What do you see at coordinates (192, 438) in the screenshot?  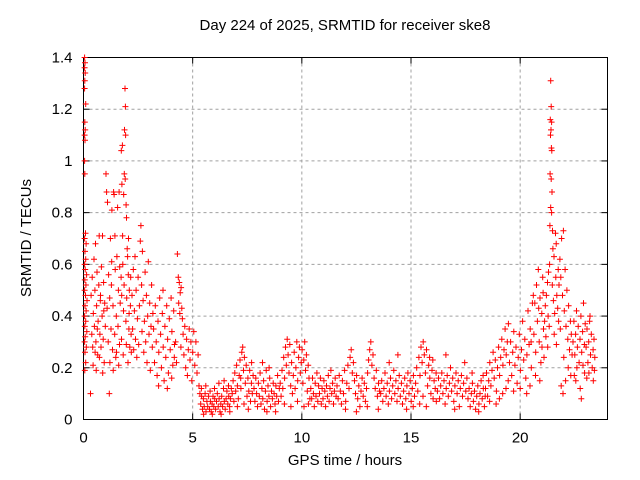 I see `x-tick-label: 5` at bounding box center [192, 438].